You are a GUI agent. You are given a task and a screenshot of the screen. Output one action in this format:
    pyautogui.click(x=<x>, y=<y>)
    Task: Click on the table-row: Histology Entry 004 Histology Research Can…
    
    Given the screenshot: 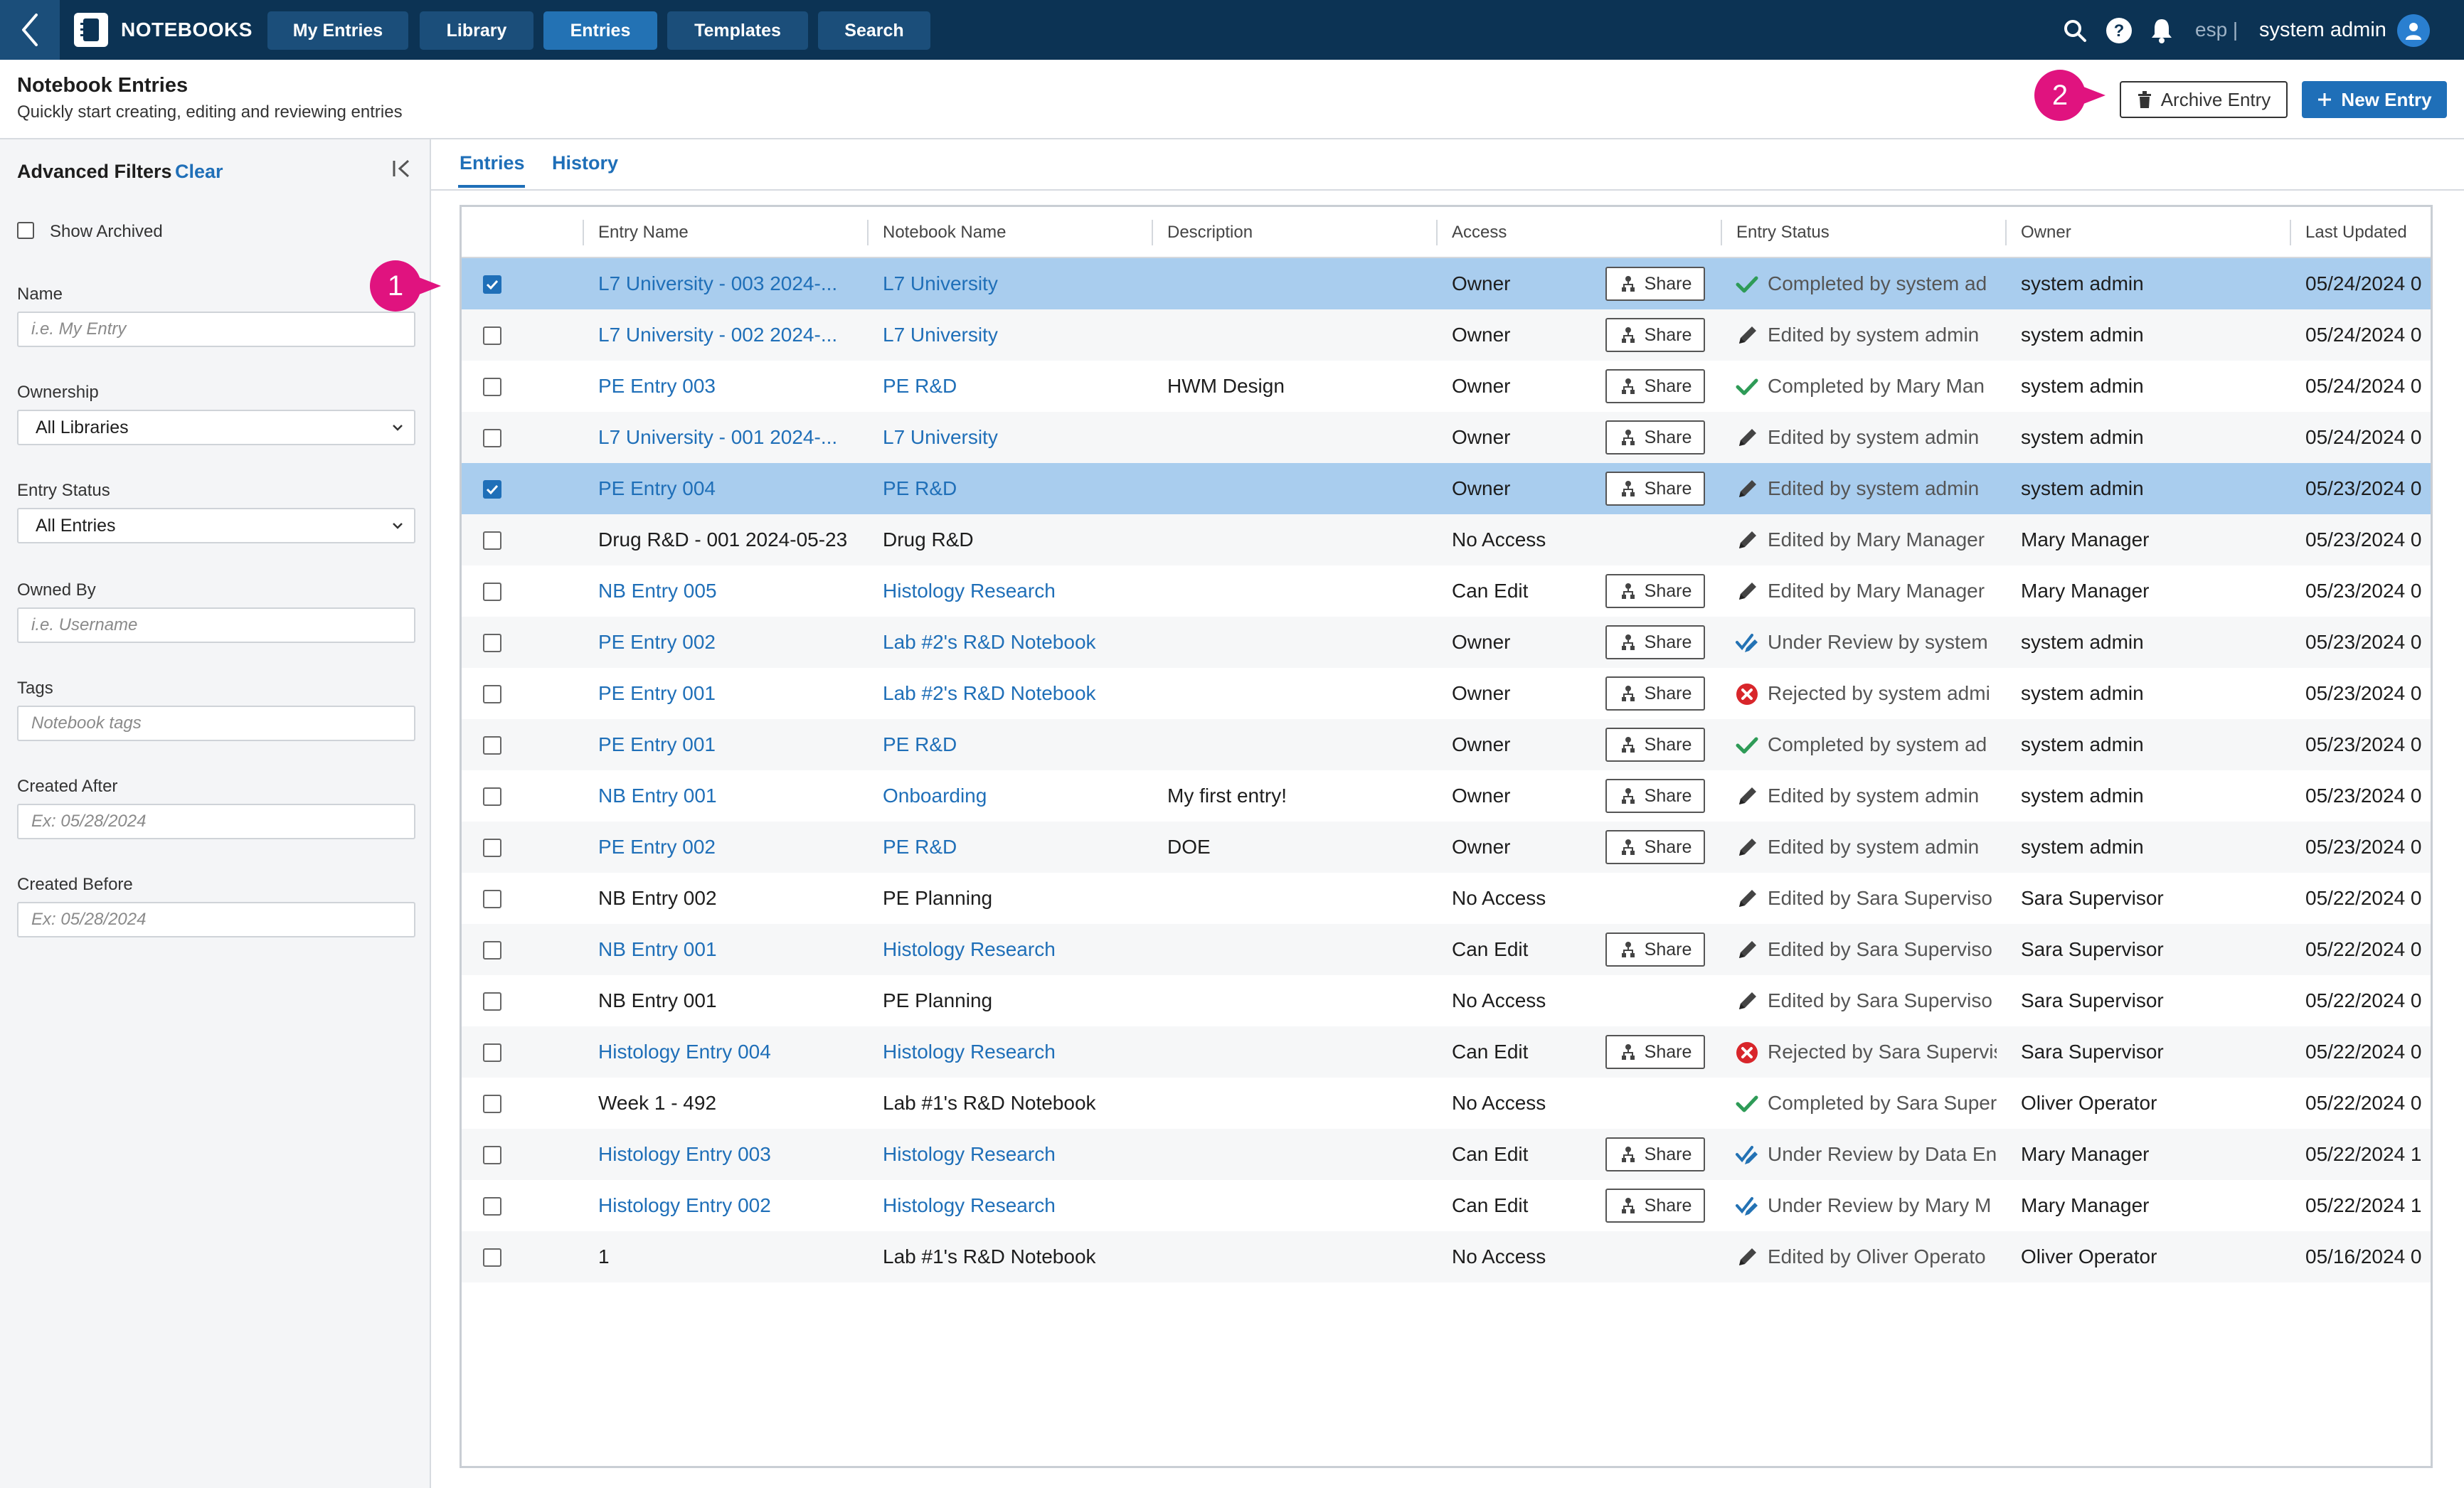 What is the action you would take?
    pyautogui.click(x=1446, y=1052)
    